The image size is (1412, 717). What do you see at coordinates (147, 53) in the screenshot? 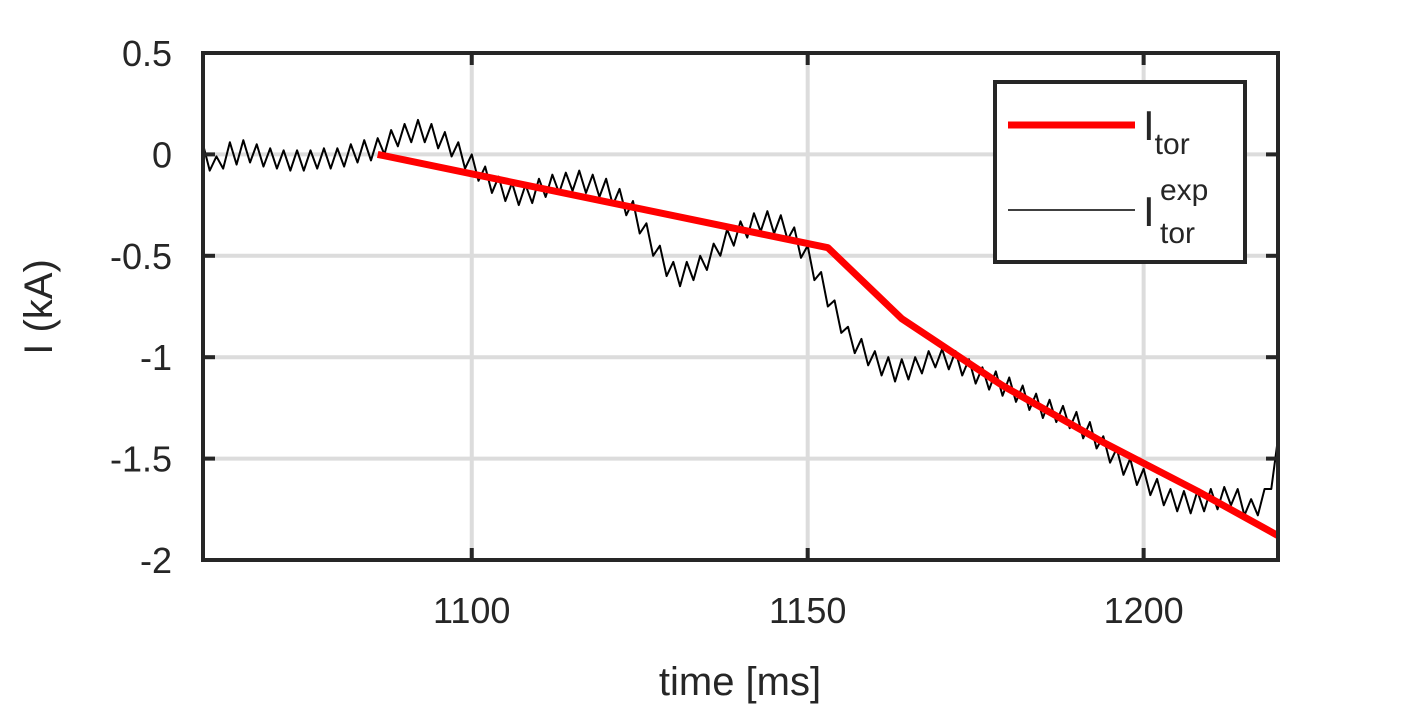
I see `y-tick-label: 0.5` at bounding box center [147, 53].